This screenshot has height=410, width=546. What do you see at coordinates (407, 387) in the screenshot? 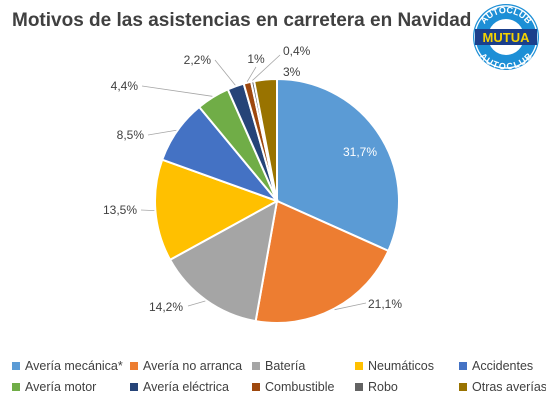
I see `legend-item: Robo` at bounding box center [407, 387].